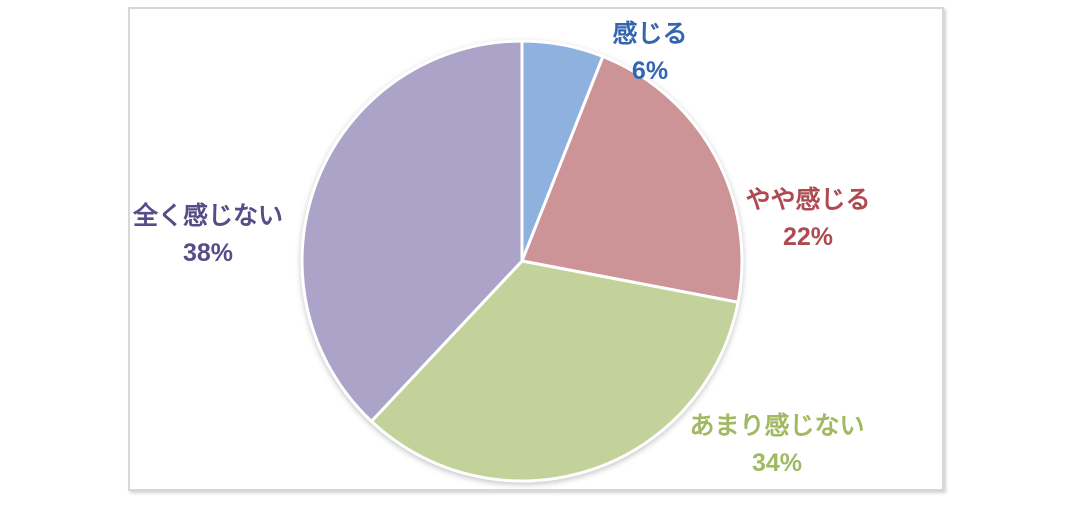  I want to click on slice-category-label: 全く感じない, so click(208, 216).